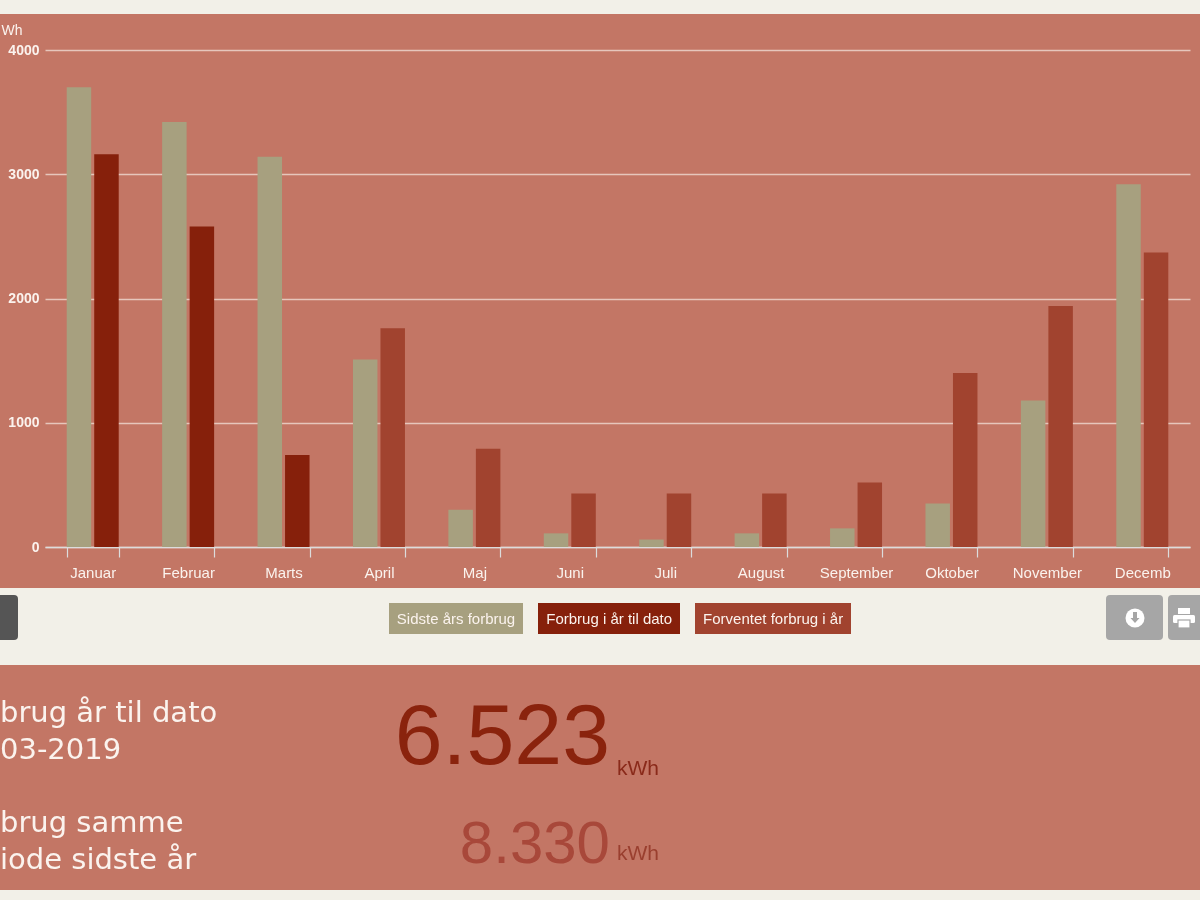  What do you see at coordinates (1047, 572) in the screenshot?
I see `x-tick-label: November` at bounding box center [1047, 572].